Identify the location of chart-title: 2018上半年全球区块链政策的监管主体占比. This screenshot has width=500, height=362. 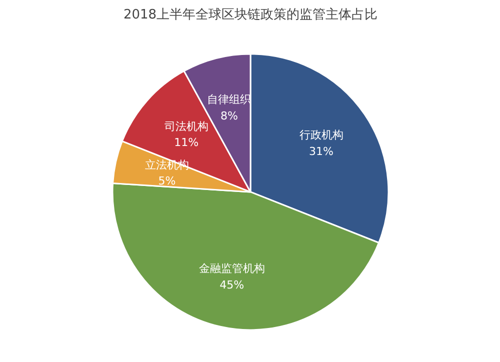
(250, 14).